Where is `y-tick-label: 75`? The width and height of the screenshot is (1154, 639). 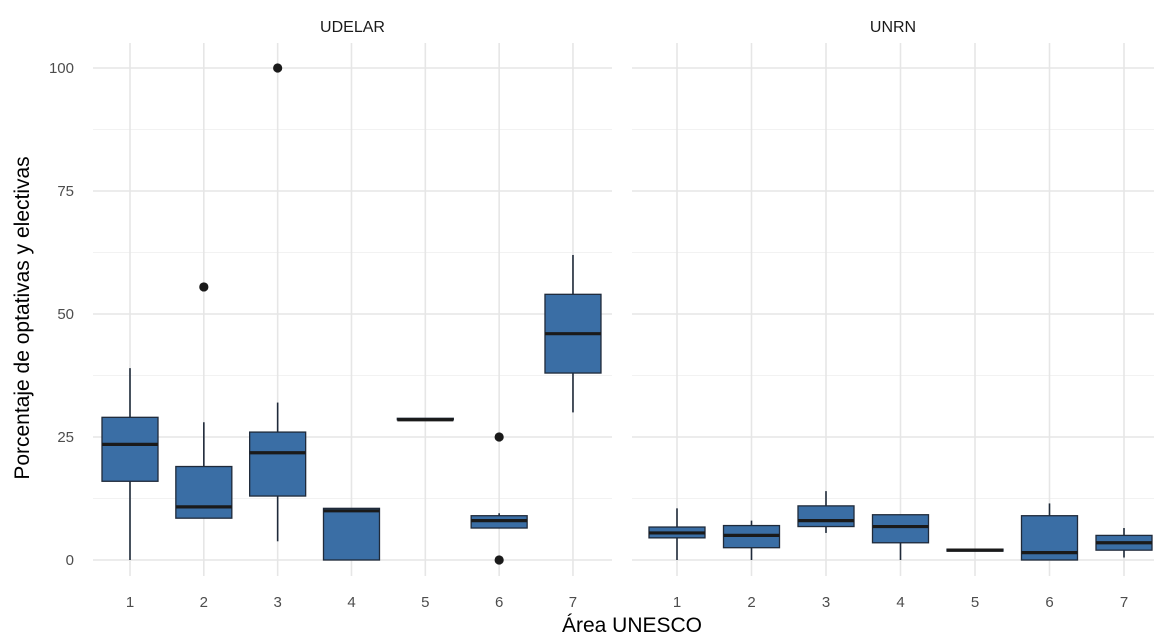
y-tick-label: 75 is located at coordinates (65, 191).